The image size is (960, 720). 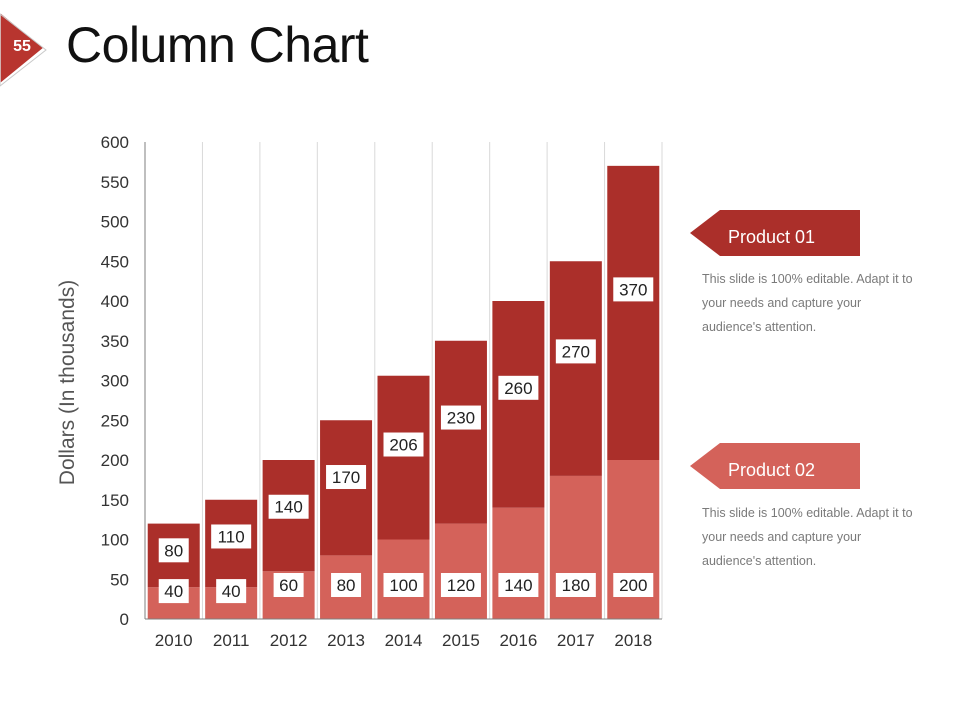 I want to click on x-tick-label: 2012, so click(x=289, y=640).